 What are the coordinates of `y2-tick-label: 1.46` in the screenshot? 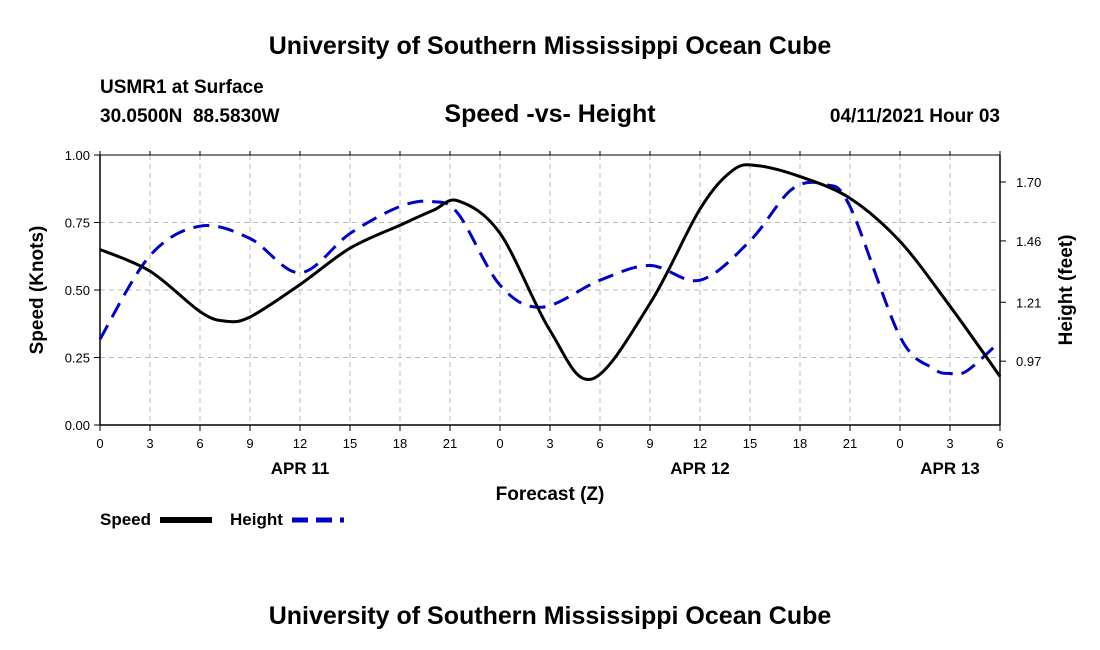 It's located at (1028, 241).